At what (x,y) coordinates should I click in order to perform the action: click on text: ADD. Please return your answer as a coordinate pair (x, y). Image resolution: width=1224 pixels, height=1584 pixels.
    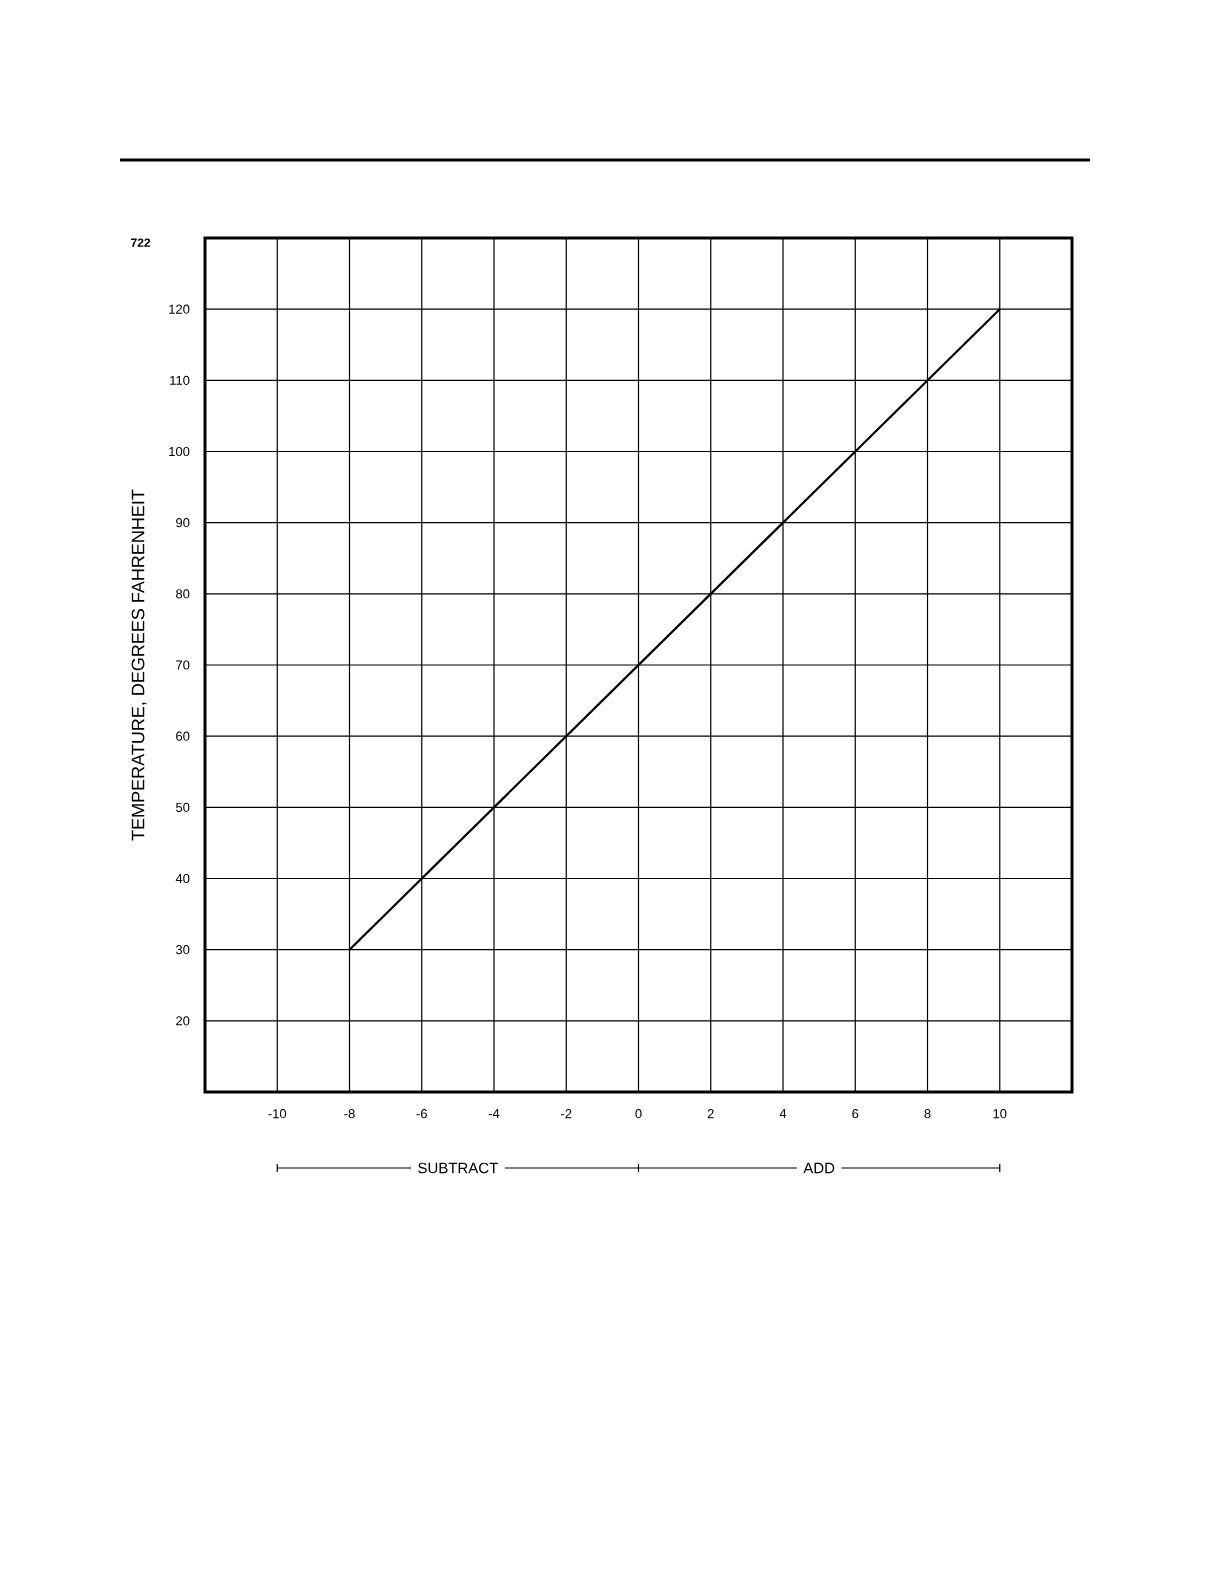
    Looking at the image, I should click on (819, 1168).